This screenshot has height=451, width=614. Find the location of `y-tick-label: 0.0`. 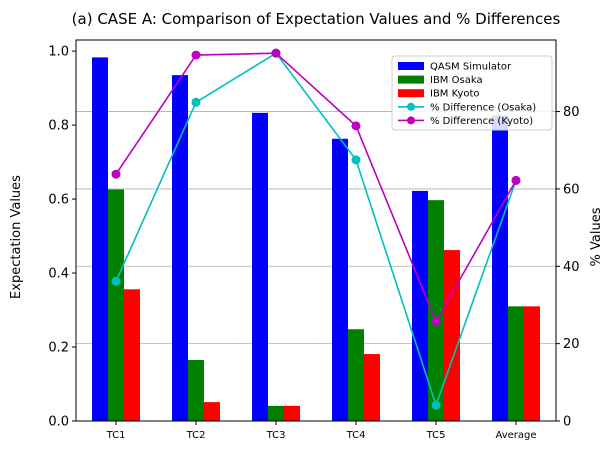

y-tick-label: 0.0 is located at coordinates (58, 422).